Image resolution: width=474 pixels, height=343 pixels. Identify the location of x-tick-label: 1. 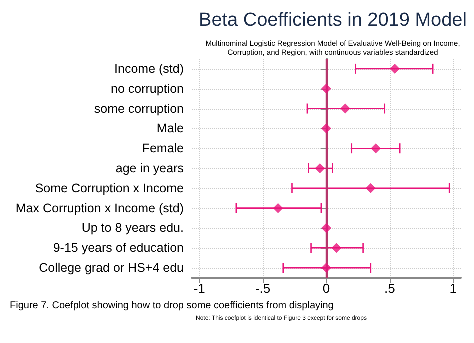
(454, 288).